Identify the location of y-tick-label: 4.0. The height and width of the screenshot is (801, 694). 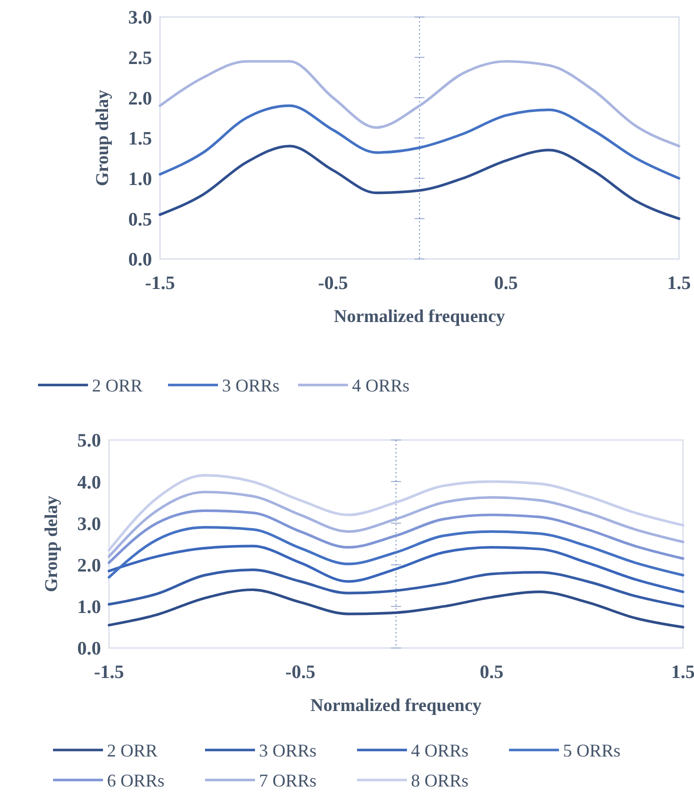
(89, 483).